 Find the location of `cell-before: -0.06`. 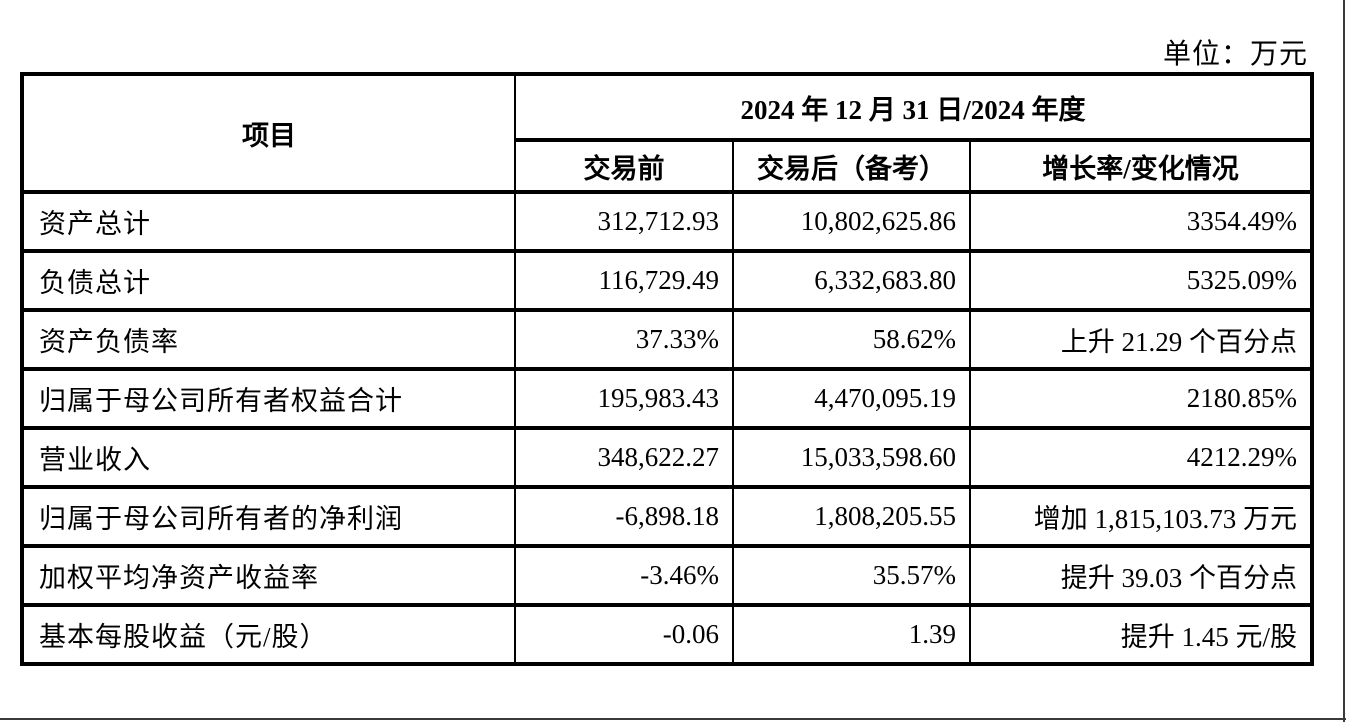

cell-before: -0.06 is located at coordinates (624, 634).